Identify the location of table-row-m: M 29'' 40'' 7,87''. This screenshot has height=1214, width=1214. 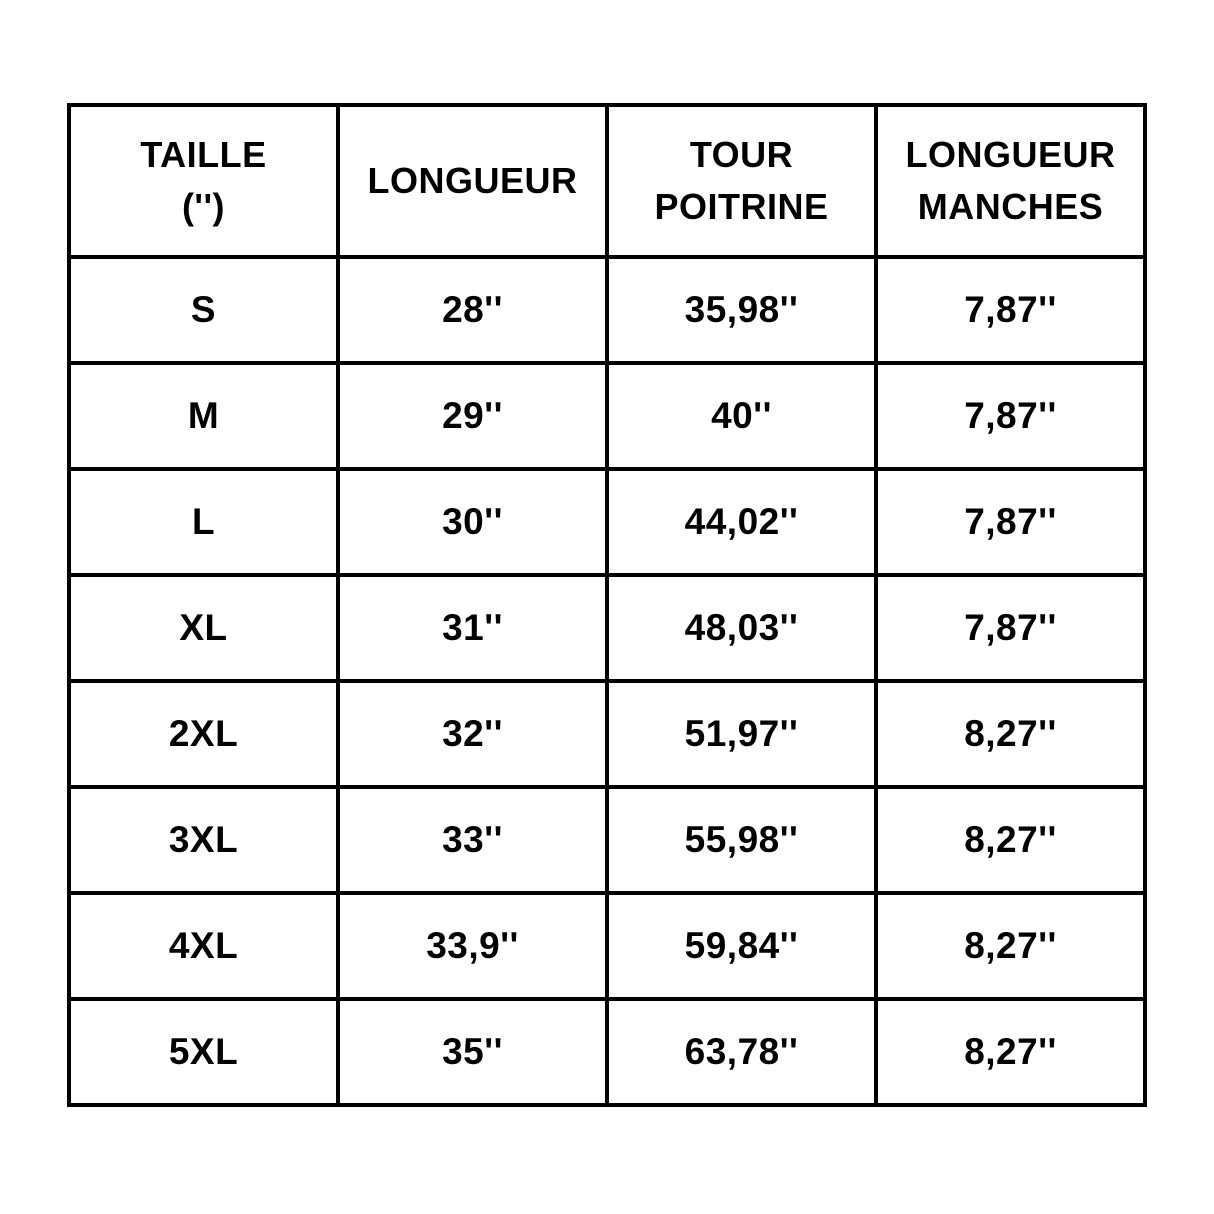
(607, 416).